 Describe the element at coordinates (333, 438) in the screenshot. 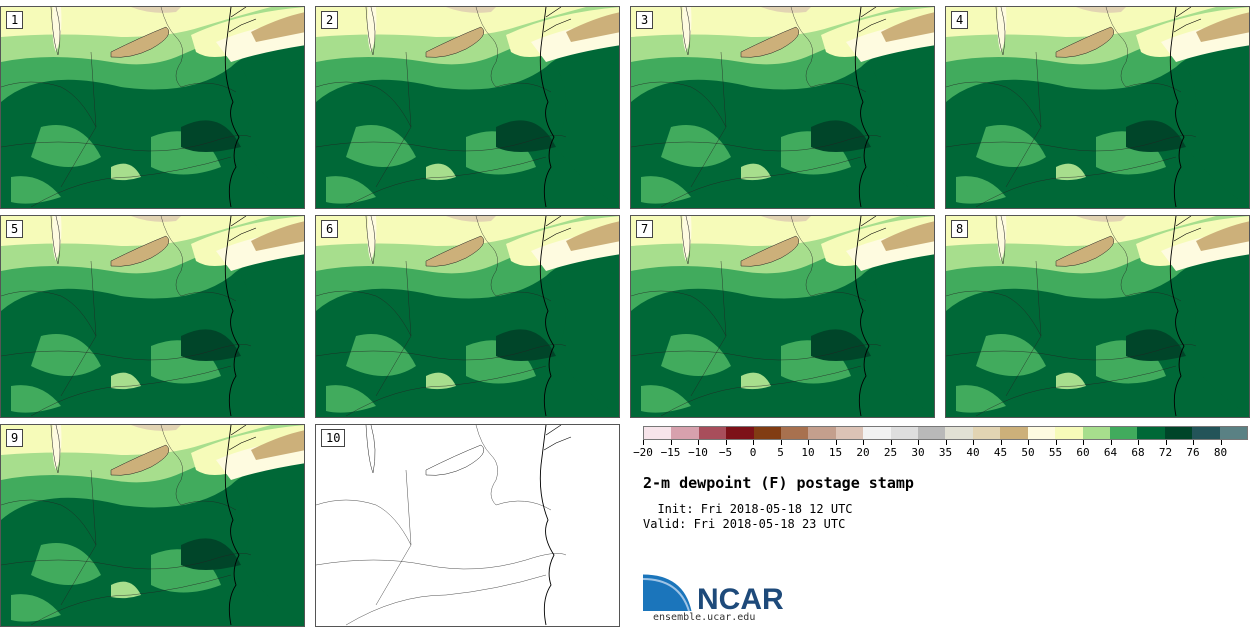

I see `panel-label: 10` at that location.